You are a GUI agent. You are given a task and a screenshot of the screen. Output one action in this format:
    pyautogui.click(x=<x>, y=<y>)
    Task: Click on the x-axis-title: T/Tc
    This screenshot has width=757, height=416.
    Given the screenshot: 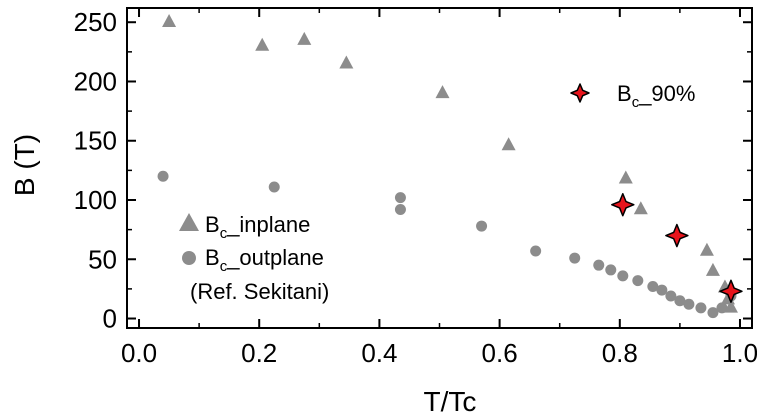 What is the action you would take?
    pyautogui.click(x=450, y=401)
    